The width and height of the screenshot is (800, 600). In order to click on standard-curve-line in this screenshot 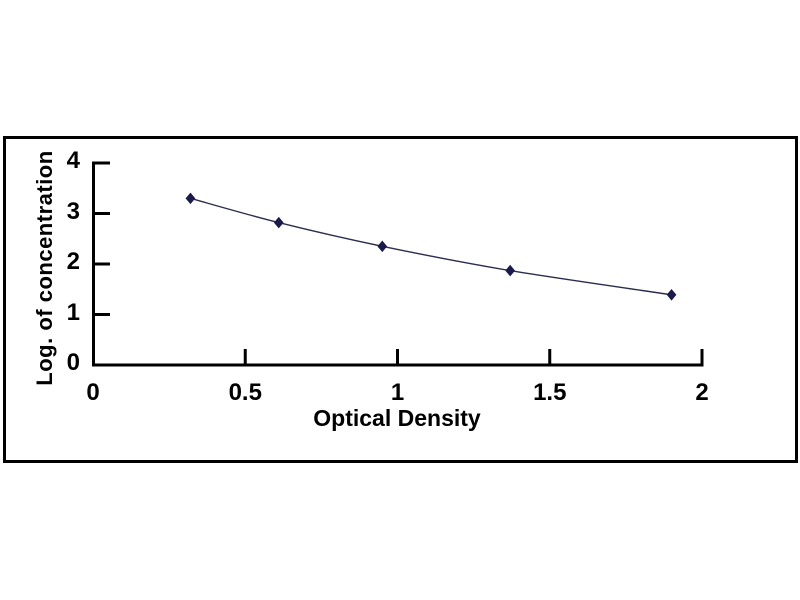, I will do `click(431, 246)`.